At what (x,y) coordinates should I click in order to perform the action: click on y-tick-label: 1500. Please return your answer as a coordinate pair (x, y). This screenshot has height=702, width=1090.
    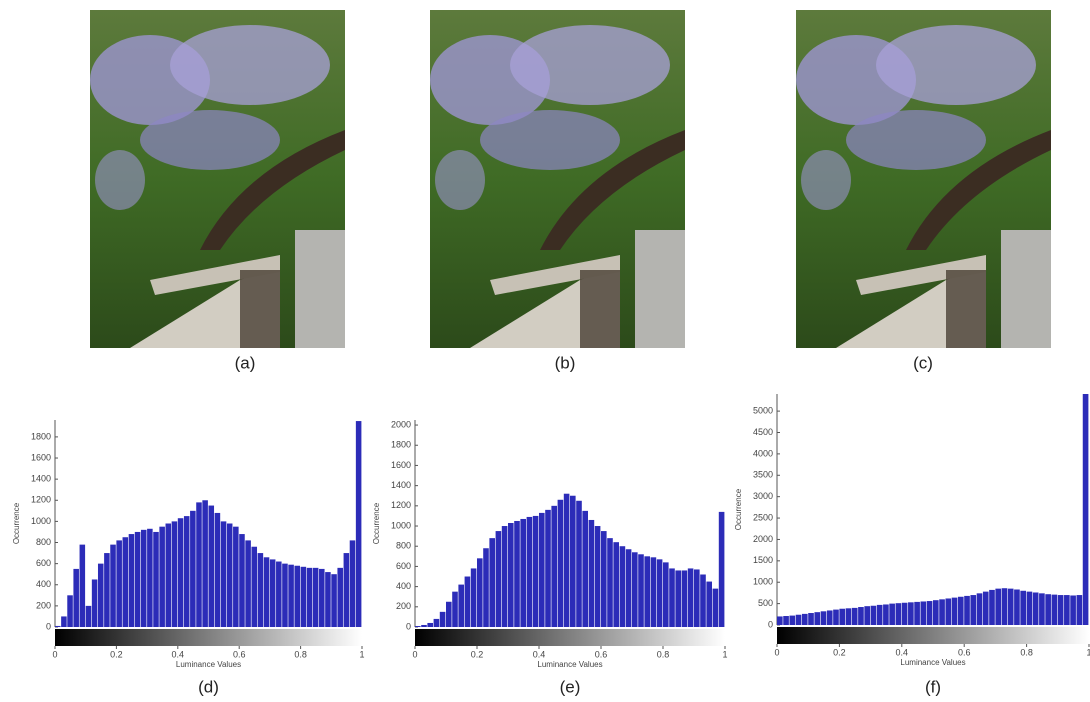
    Looking at the image, I should click on (763, 560).